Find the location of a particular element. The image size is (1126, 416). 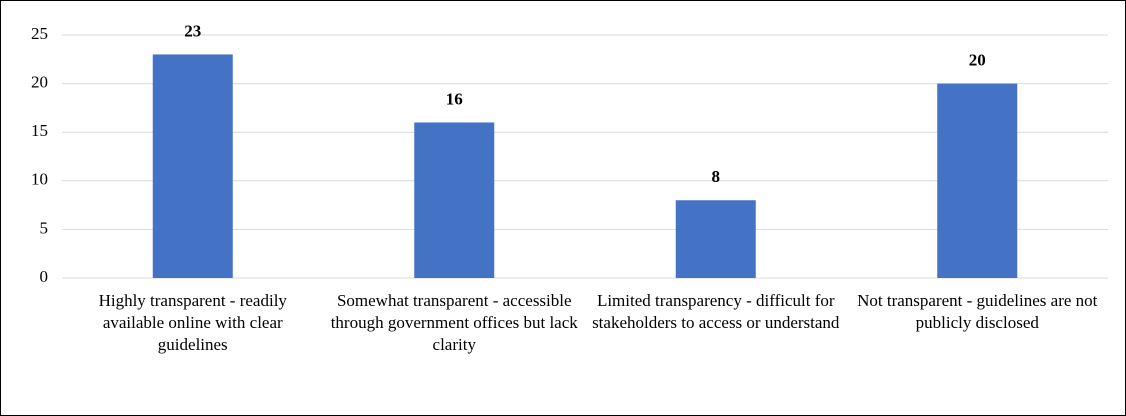

data-label: 20 is located at coordinates (977, 60).